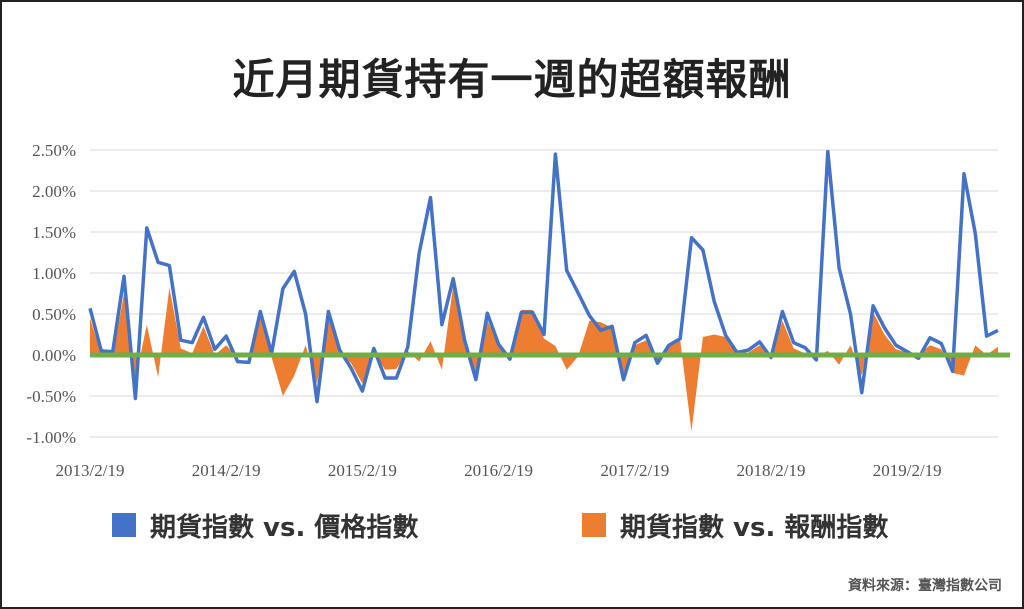 The image size is (1024, 609). I want to click on source-note: 資料來源：臺灣指數公司, so click(925, 586).